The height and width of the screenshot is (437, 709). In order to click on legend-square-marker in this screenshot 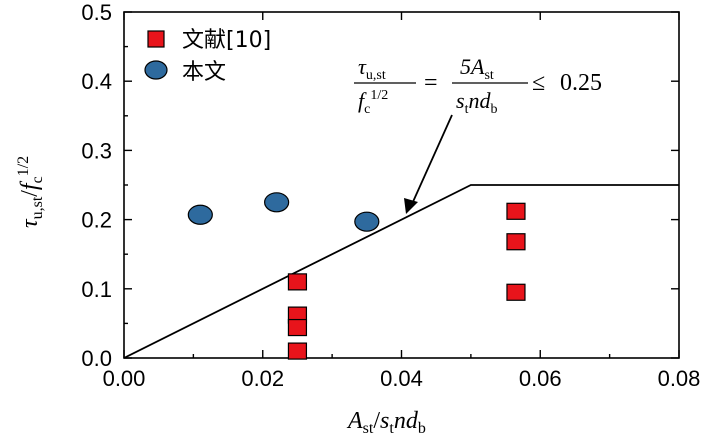, I will do `click(156, 39)`.